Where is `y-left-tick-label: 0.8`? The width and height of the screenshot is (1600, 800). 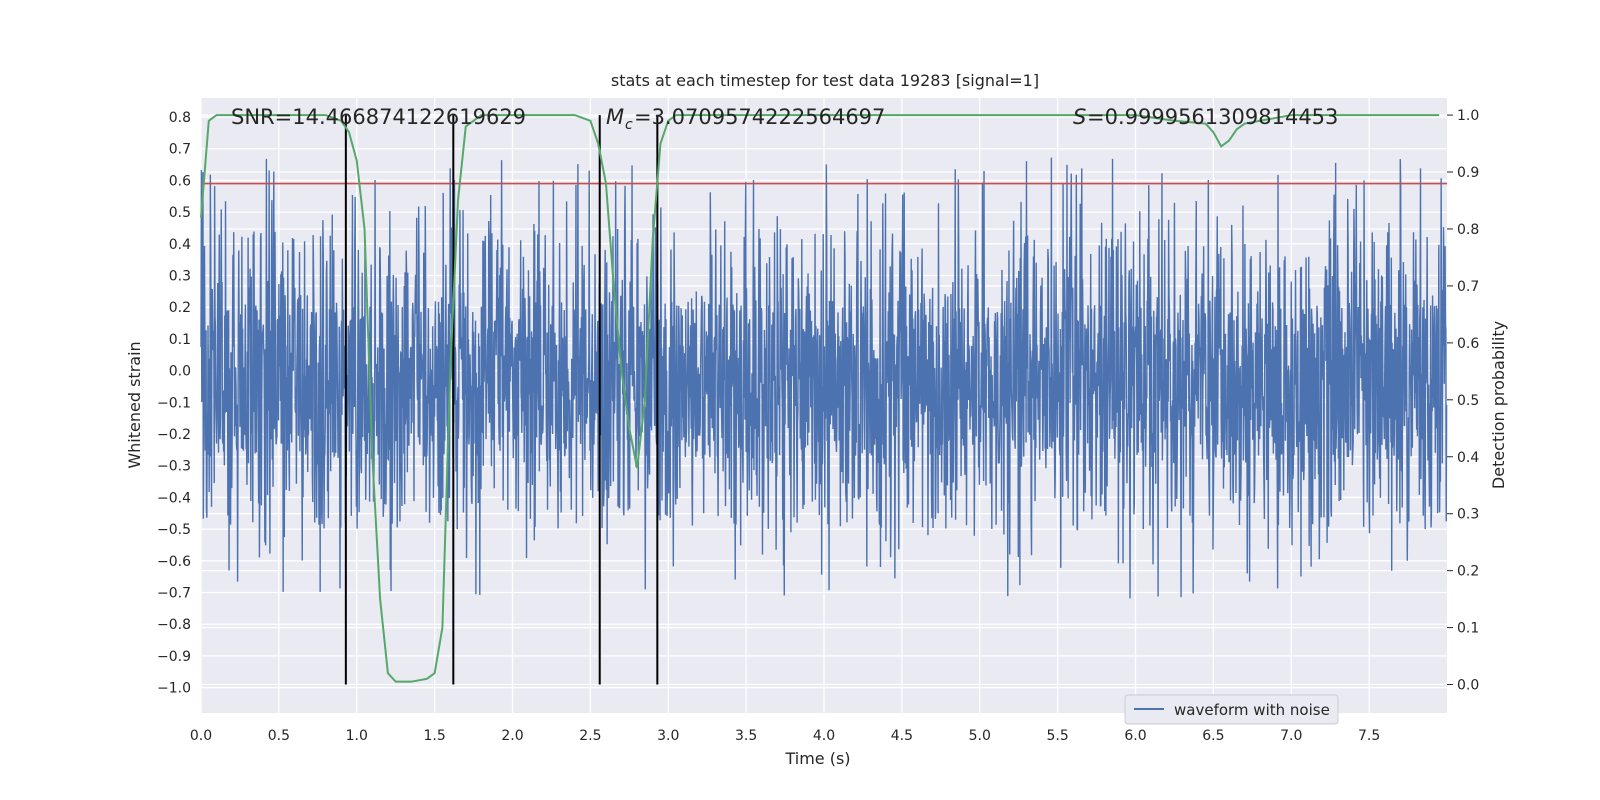
y-left-tick-label: 0.8 is located at coordinates (180, 118).